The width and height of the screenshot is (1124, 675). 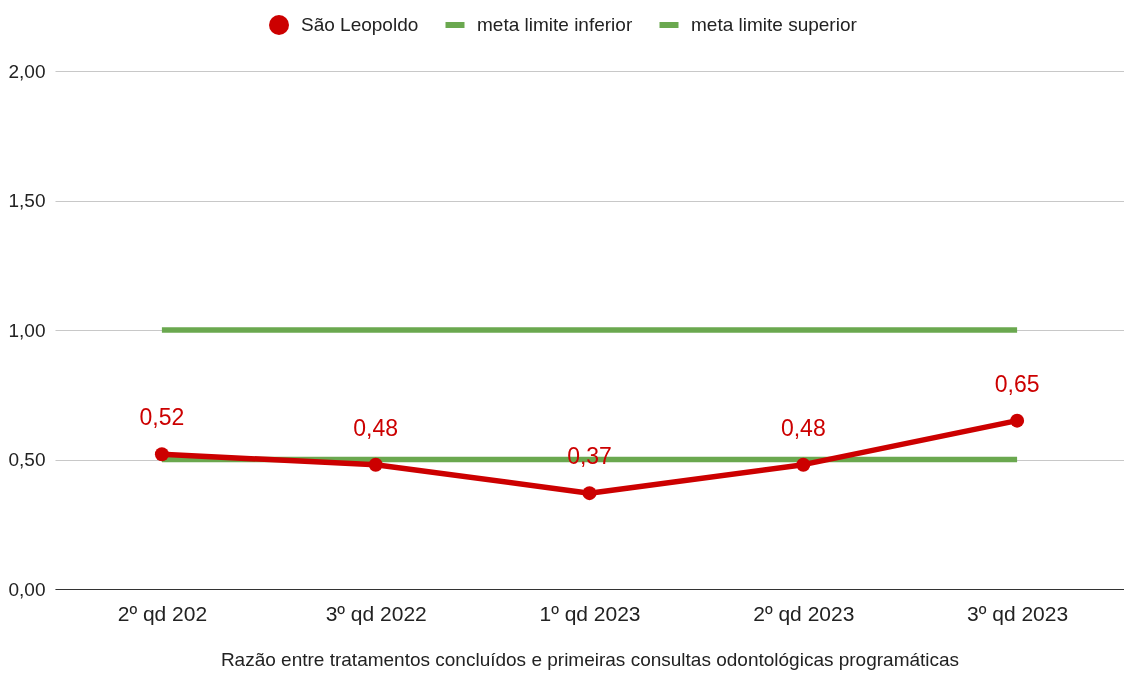 I want to click on x-tick-label: 1º qd 2023, so click(x=590, y=613).